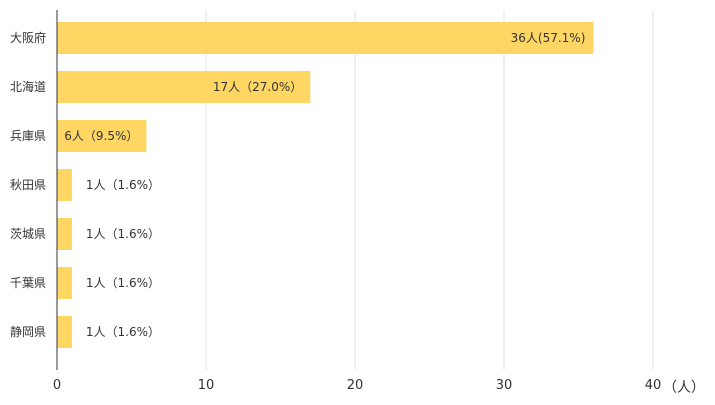  What do you see at coordinates (548, 38) in the screenshot?
I see `value-label: 36人(57.1%)` at bounding box center [548, 38].